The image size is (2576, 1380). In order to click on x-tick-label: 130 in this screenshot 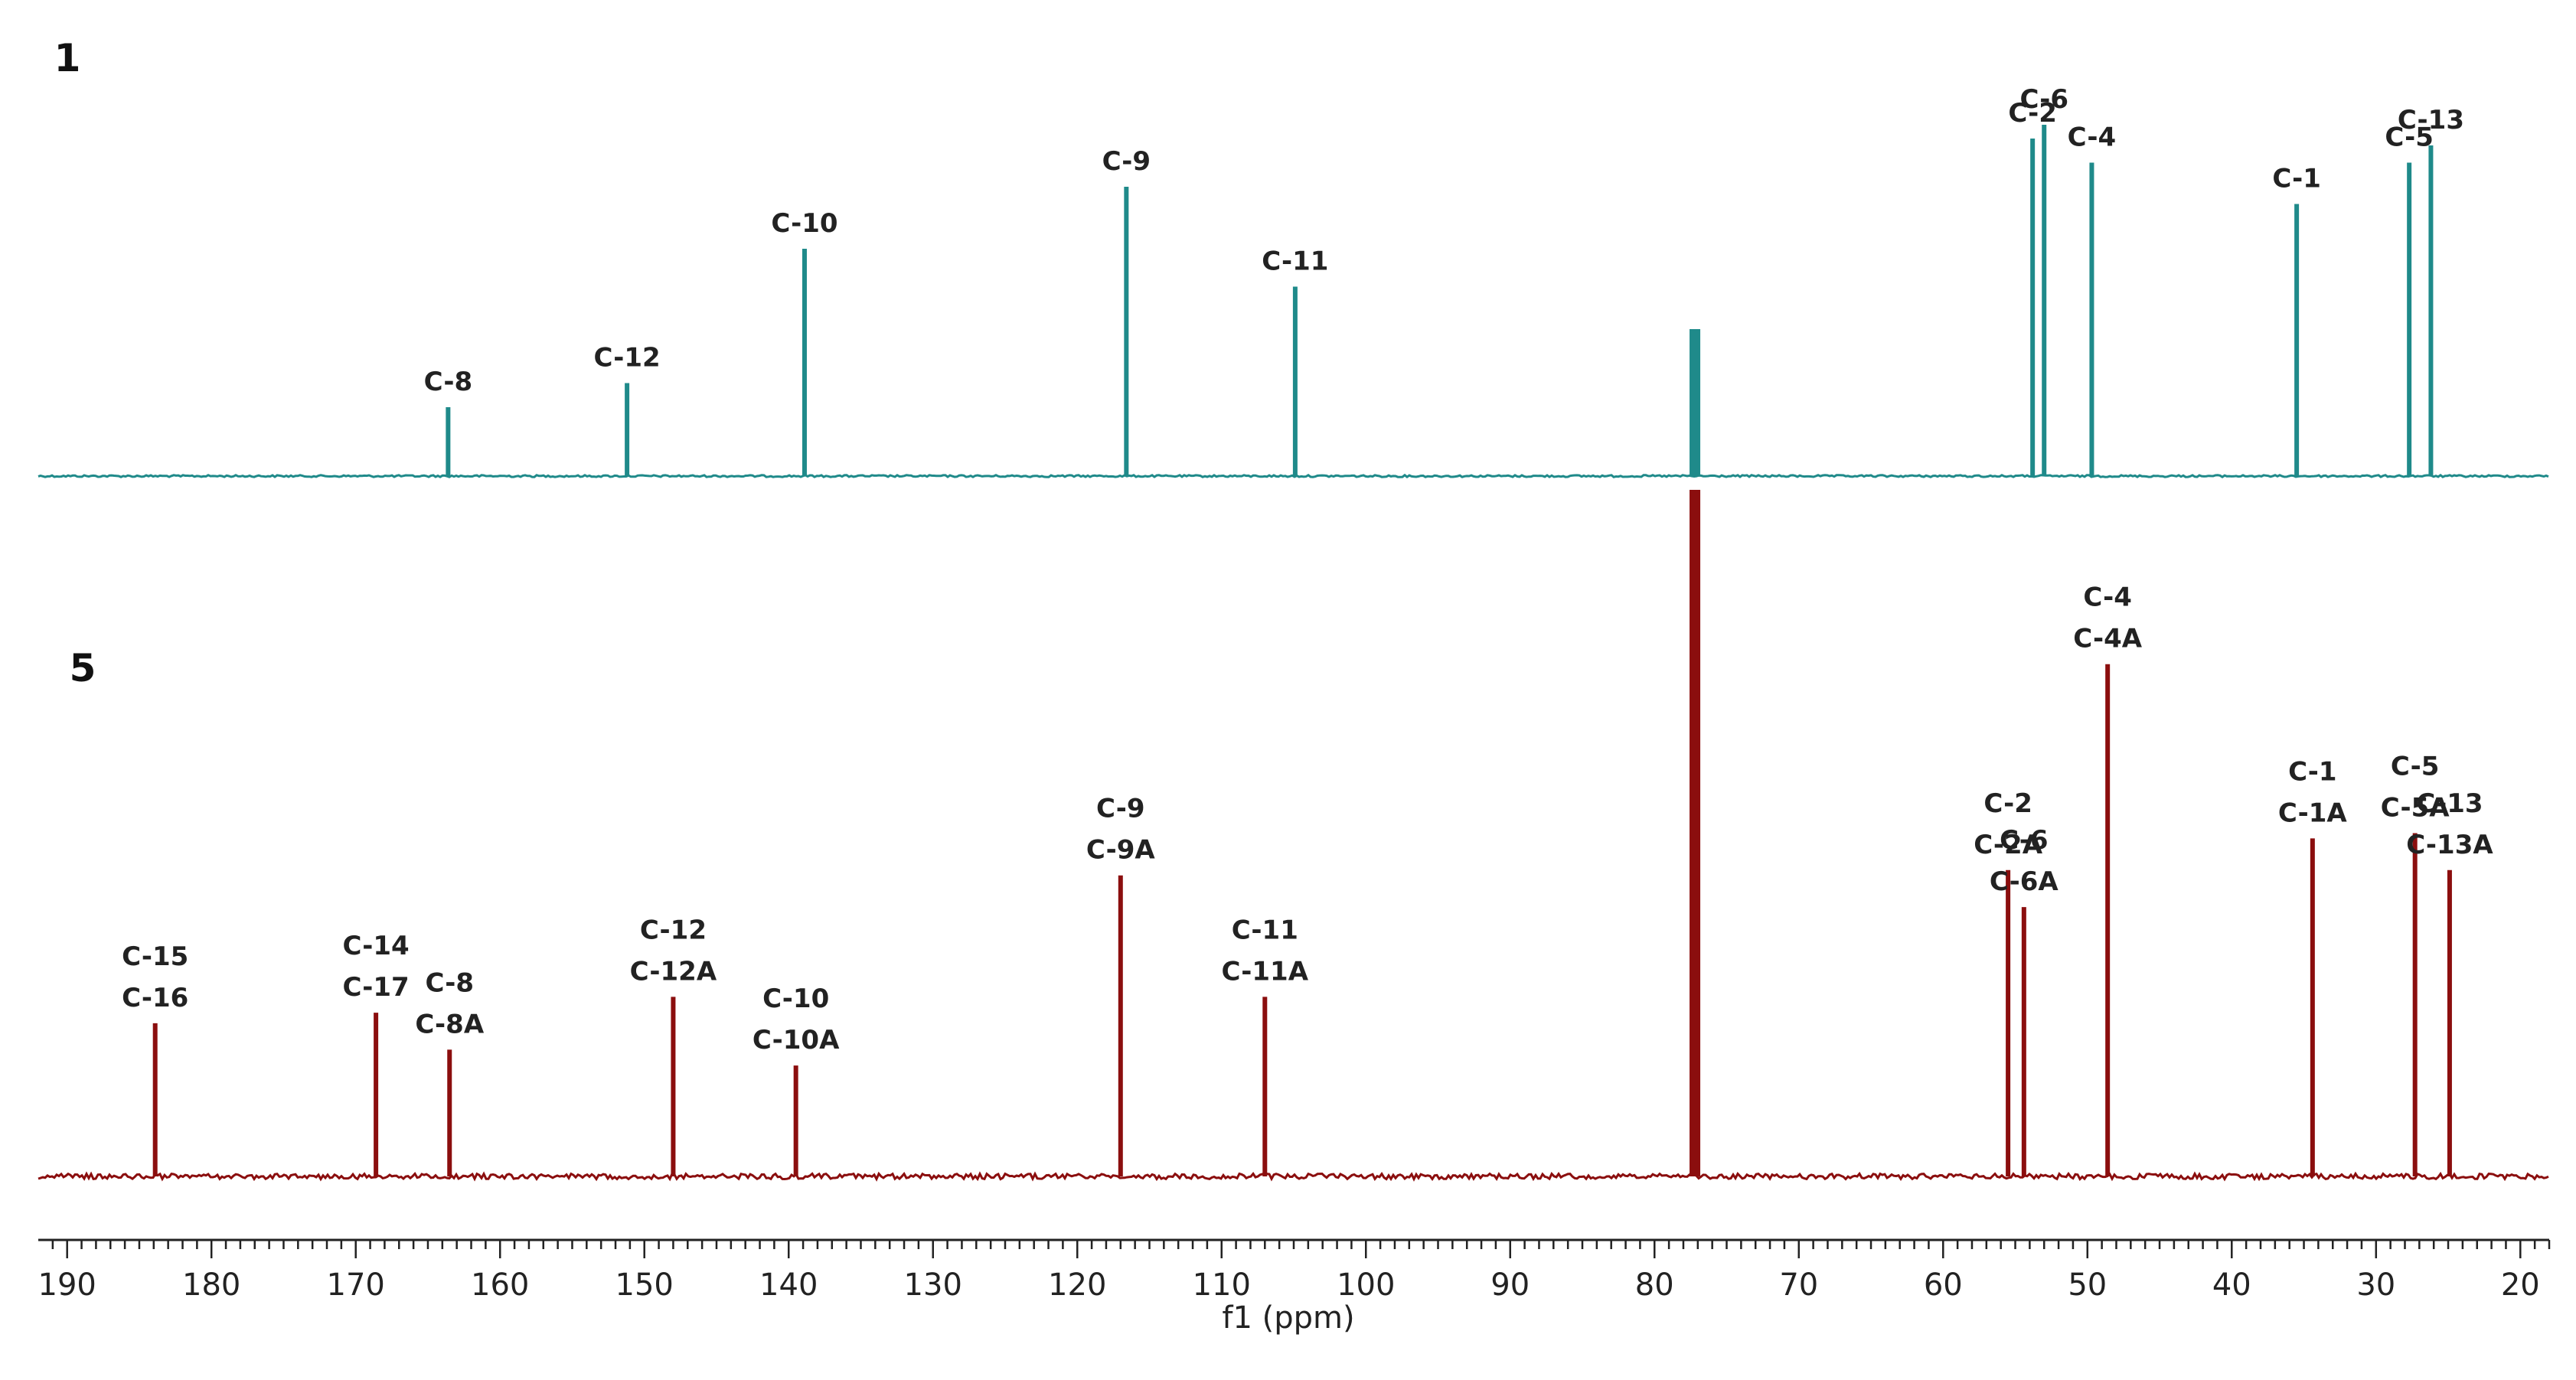, I will do `click(933, 1285)`.